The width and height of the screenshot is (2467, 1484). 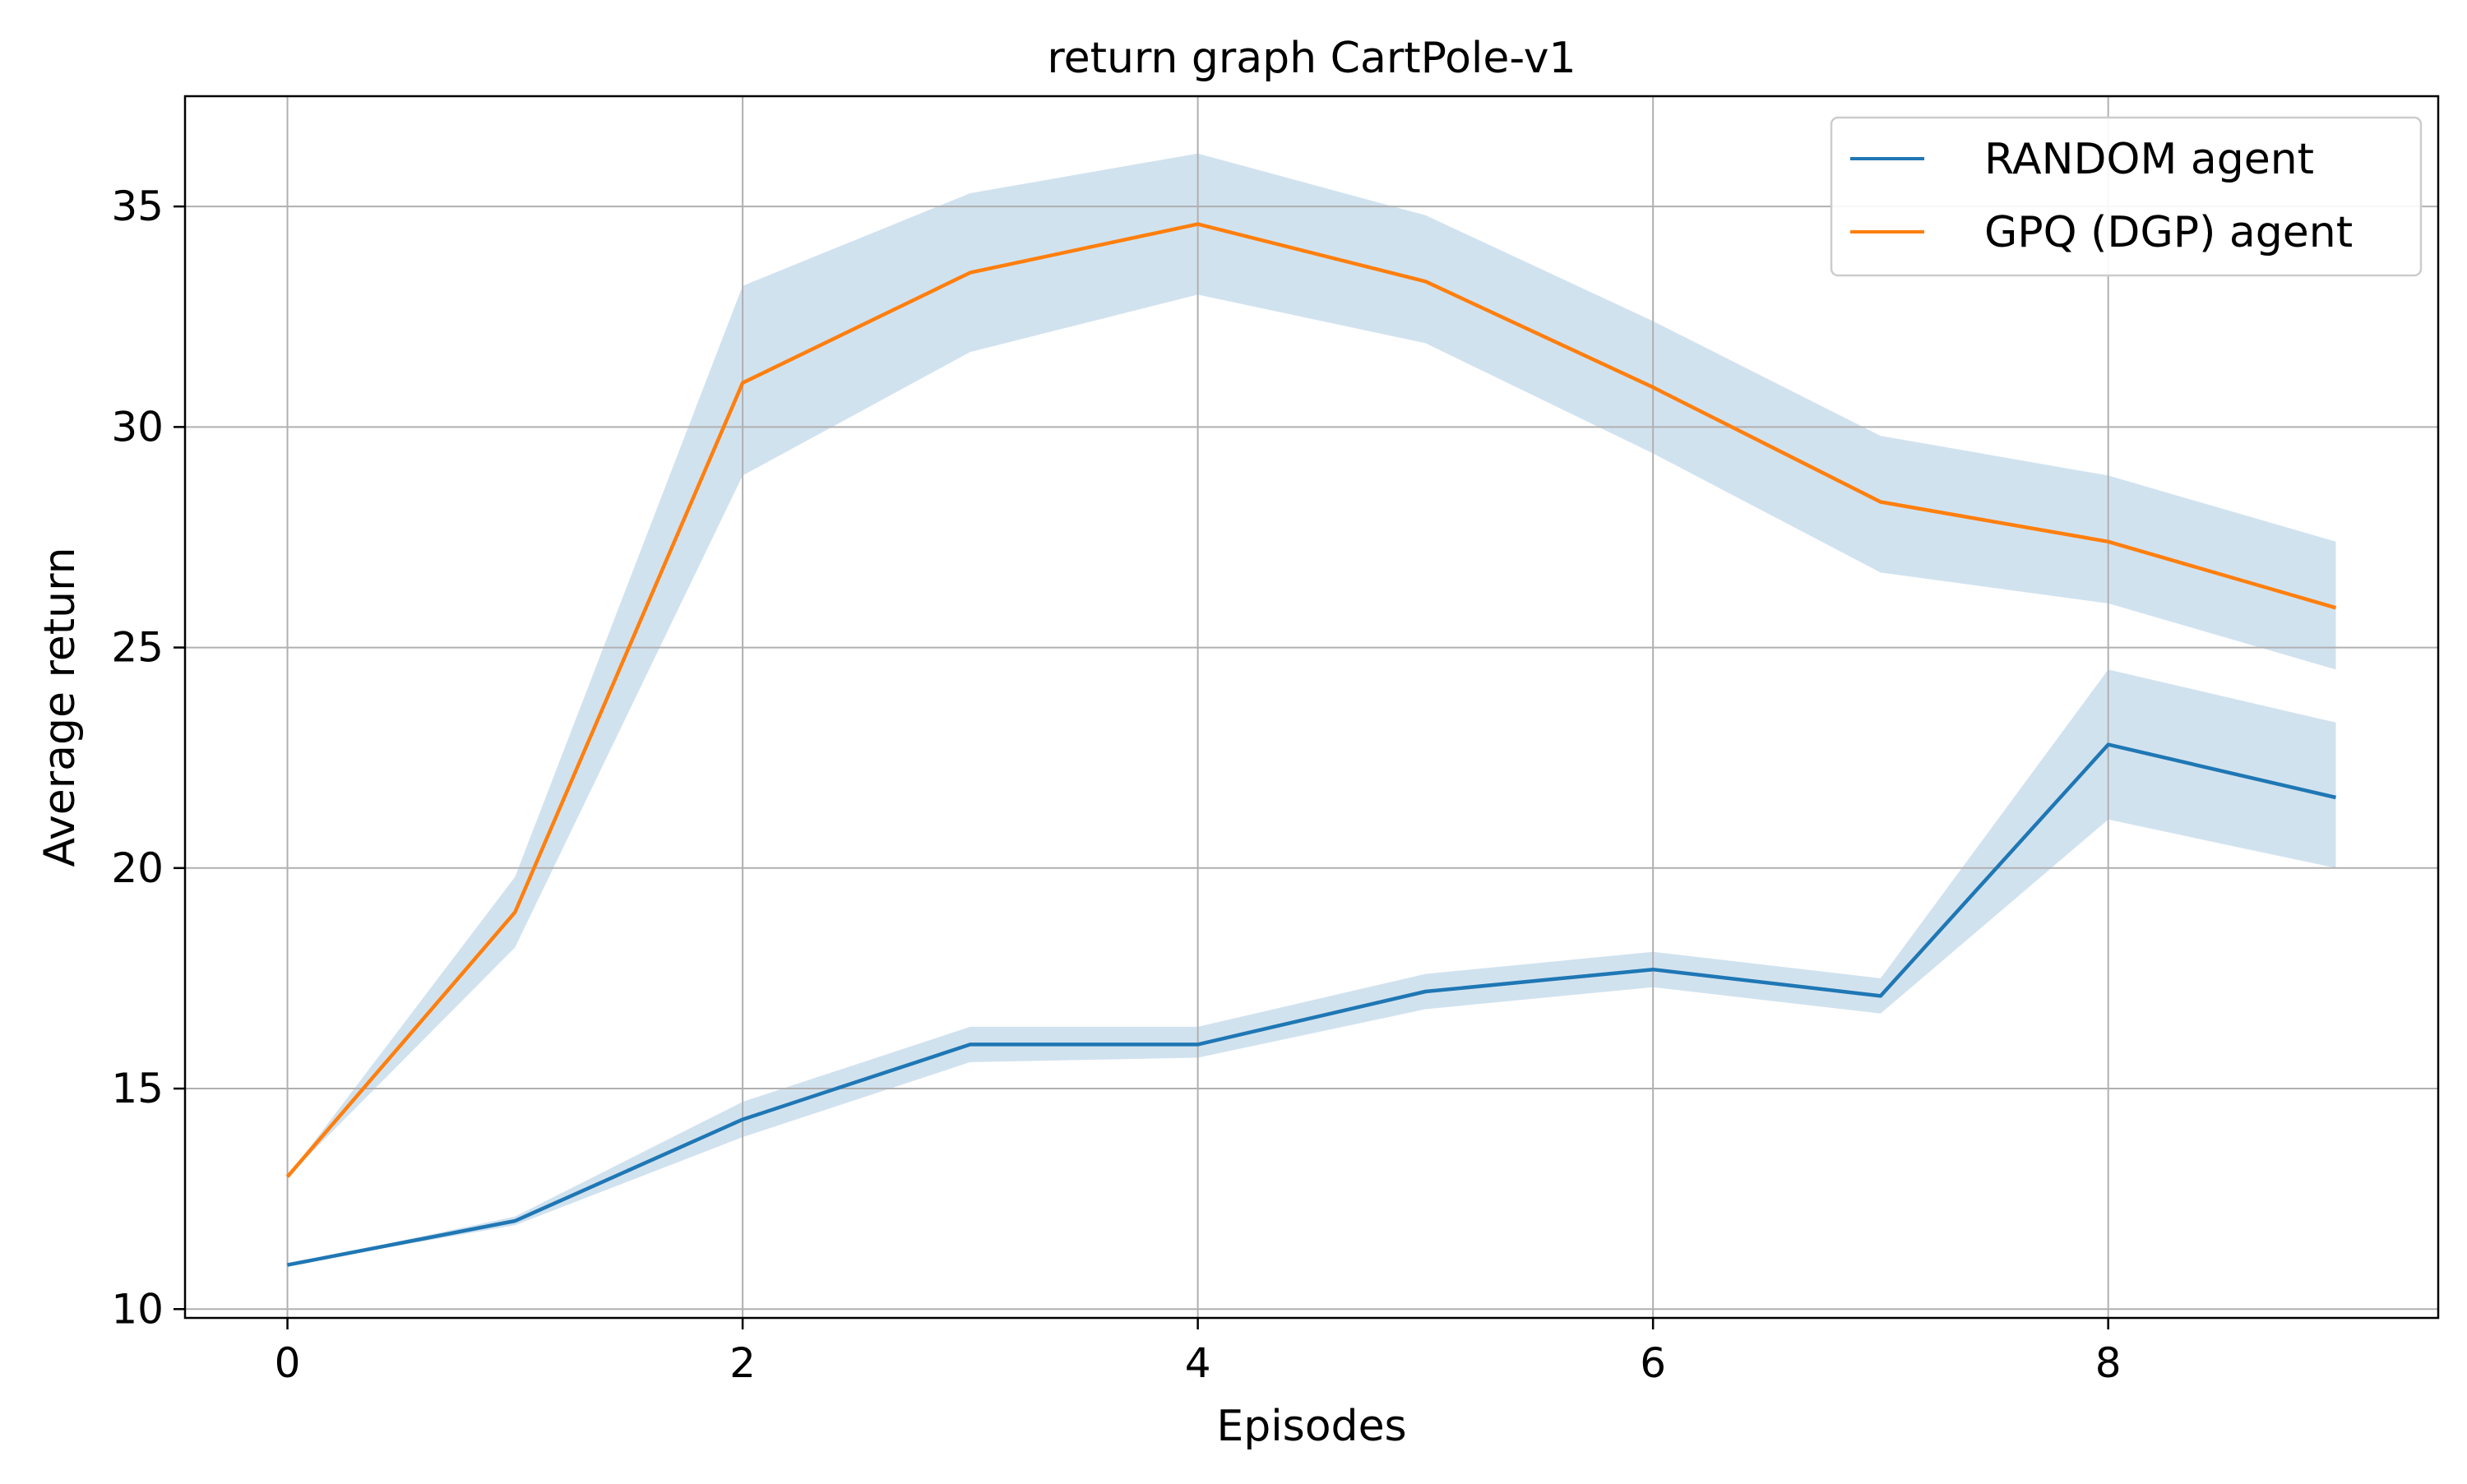 I want to click on x-axis-title: Episodes, so click(x=1311, y=1427).